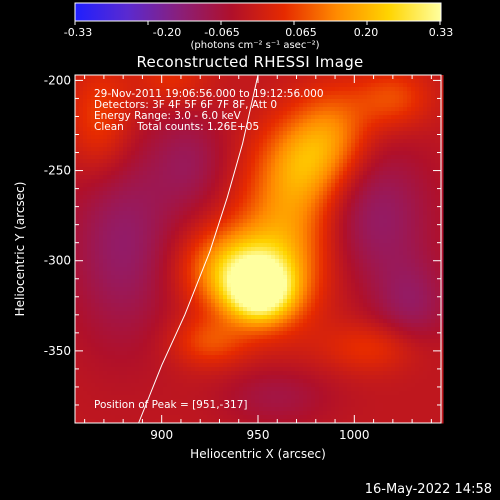 The width and height of the screenshot is (500, 500). Describe the element at coordinates (257, 23) in the screenshot. I see `colorbar-tick-marks` at that location.